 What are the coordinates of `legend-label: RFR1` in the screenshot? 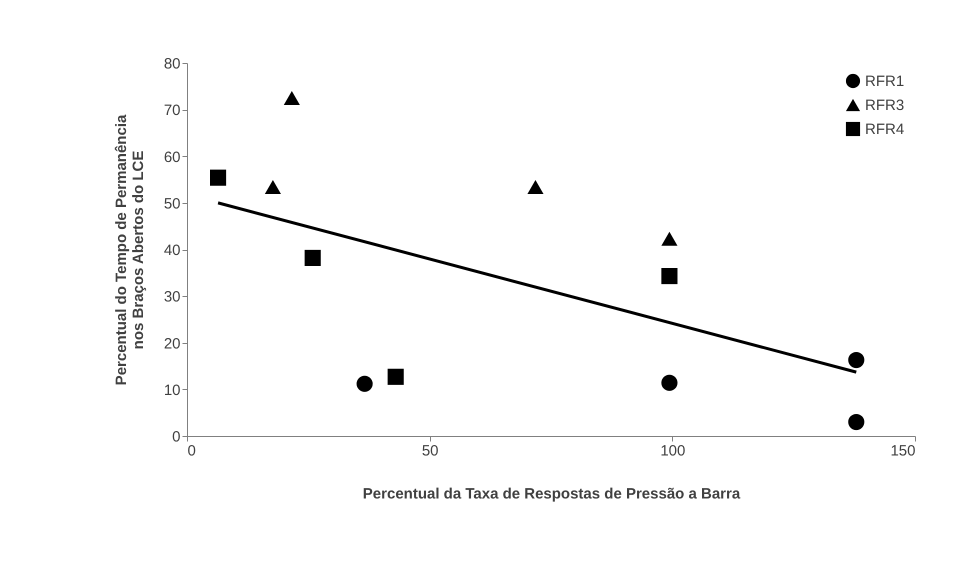 It's located at (884, 81).